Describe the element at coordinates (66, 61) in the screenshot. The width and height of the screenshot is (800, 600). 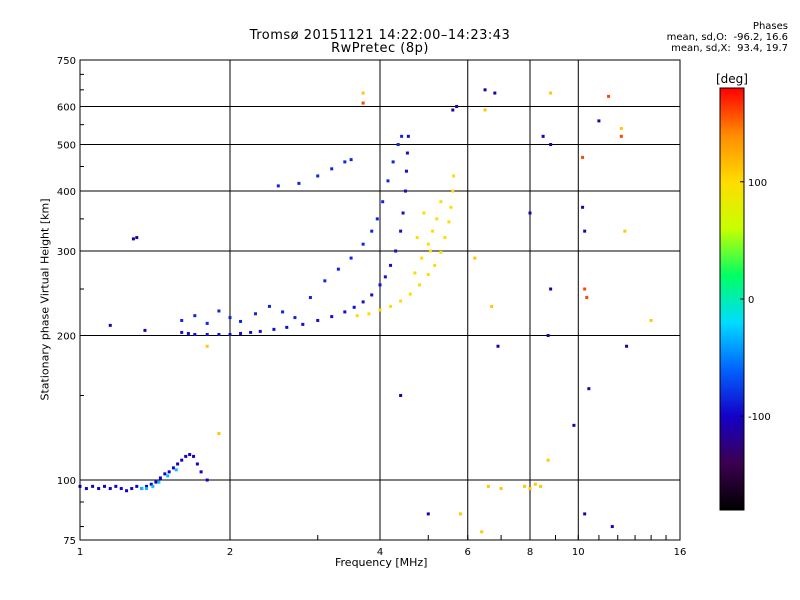
I see `y-tick-label: 750` at that location.